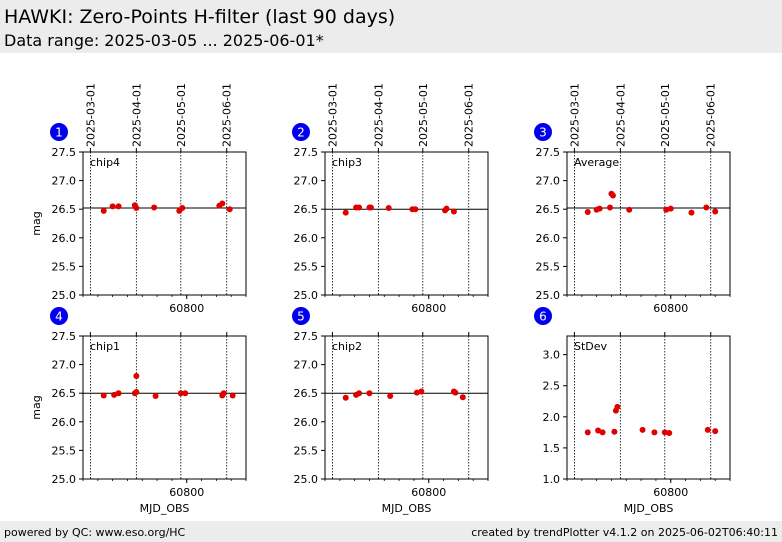  What do you see at coordinates (548, 181) in the screenshot?
I see `y-tick-label: 27.0` at bounding box center [548, 181].